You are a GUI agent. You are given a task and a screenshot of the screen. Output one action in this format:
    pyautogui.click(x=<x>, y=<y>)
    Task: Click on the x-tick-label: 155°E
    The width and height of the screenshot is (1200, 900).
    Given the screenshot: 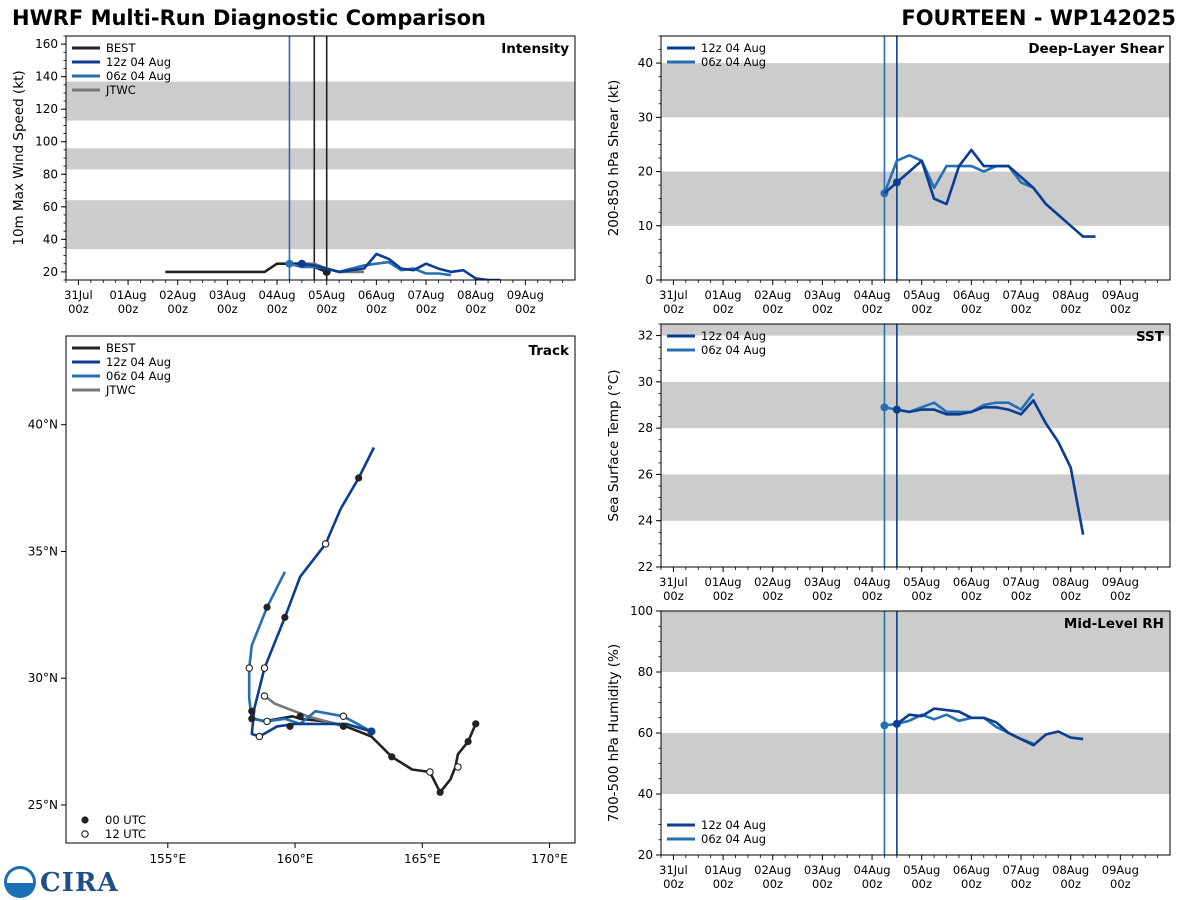 What is the action you would take?
    pyautogui.click(x=168, y=859)
    